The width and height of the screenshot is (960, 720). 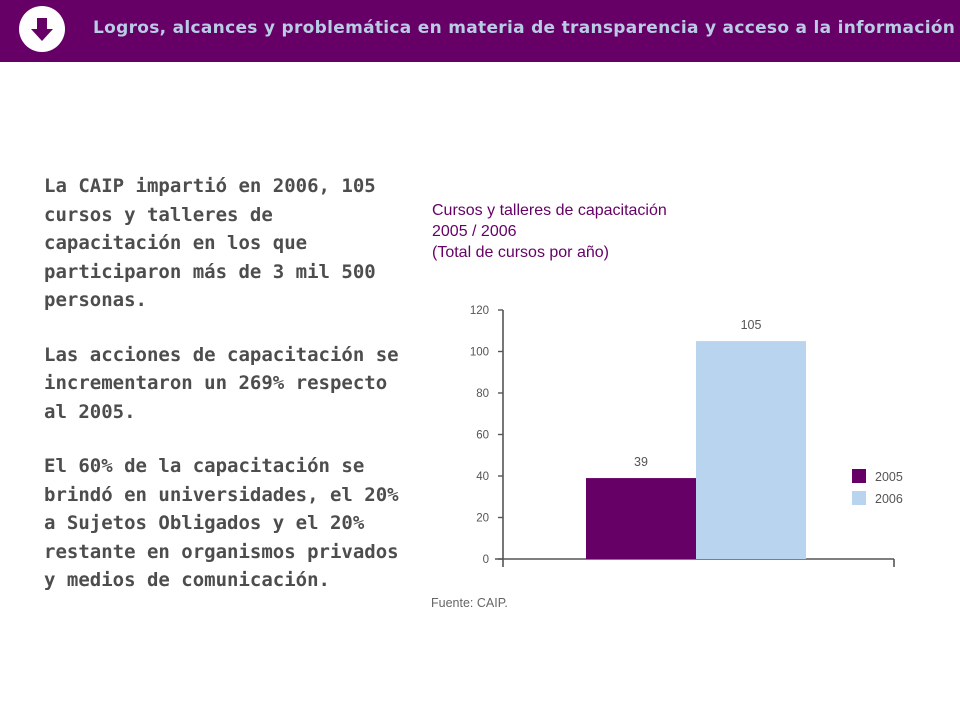 What do you see at coordinates (479, 311) in the screenshot?
I see `y-tick-label: 120` at bounding box center [479, 311].